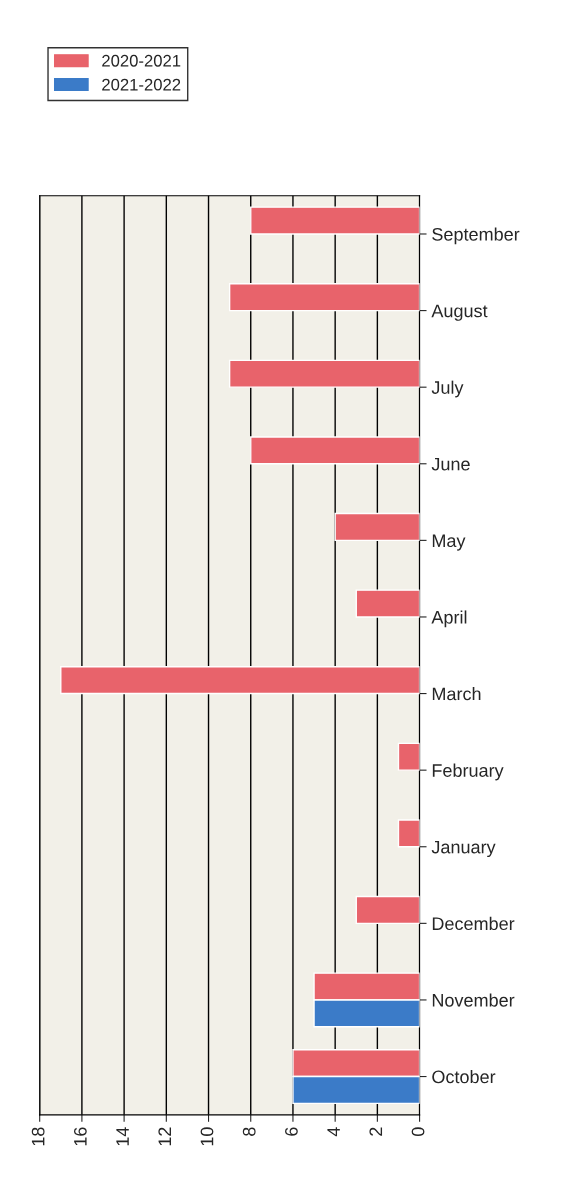 The width and height of the screenshot is (567, 1186). Describe the element at coordinates (249, 1131) in the screenshot. I see `x-tick-label: 8` at that location.